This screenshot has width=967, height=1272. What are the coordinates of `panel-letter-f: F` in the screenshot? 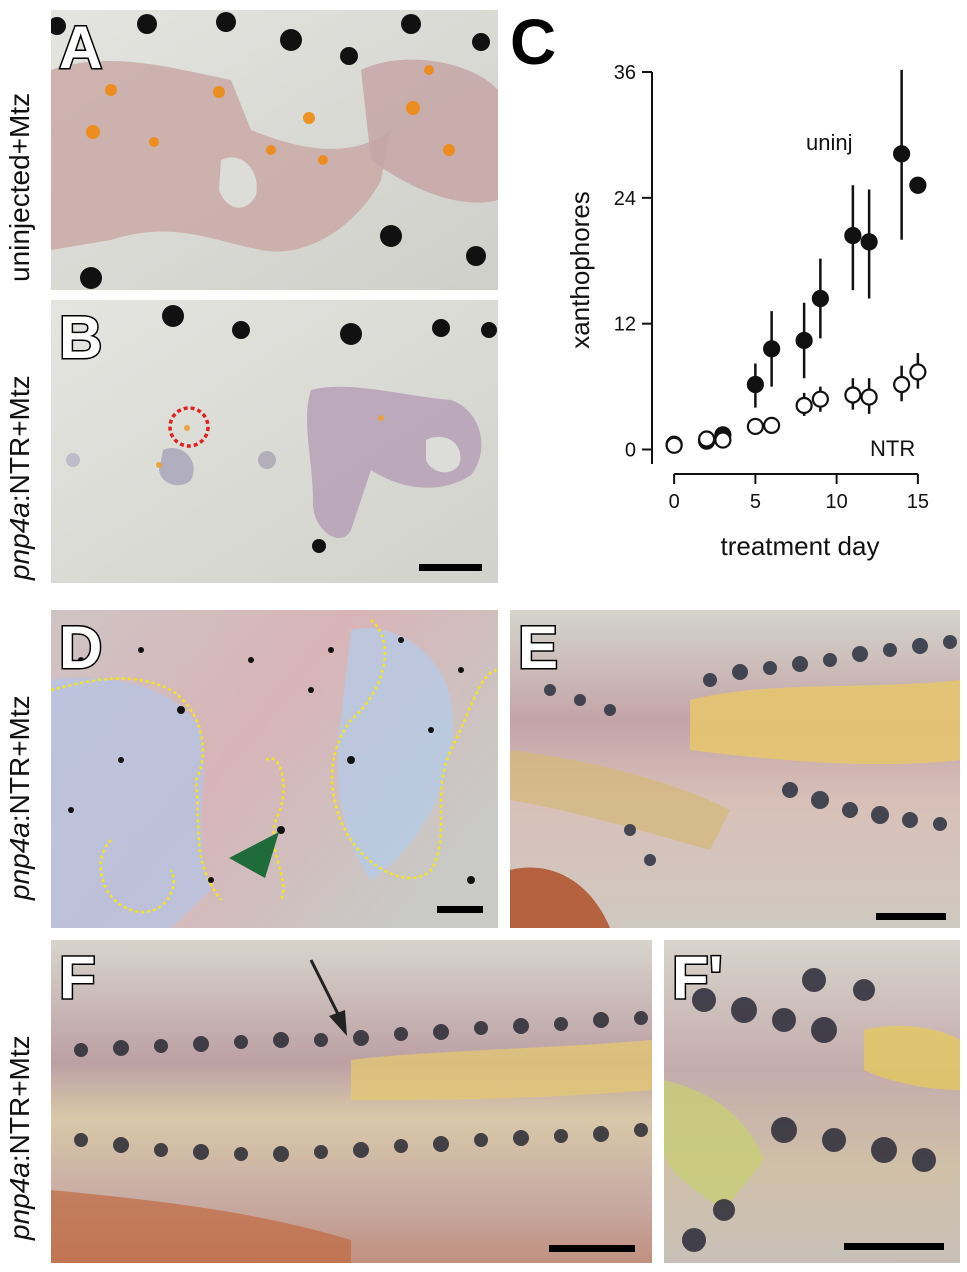 It's located at (78, 977).